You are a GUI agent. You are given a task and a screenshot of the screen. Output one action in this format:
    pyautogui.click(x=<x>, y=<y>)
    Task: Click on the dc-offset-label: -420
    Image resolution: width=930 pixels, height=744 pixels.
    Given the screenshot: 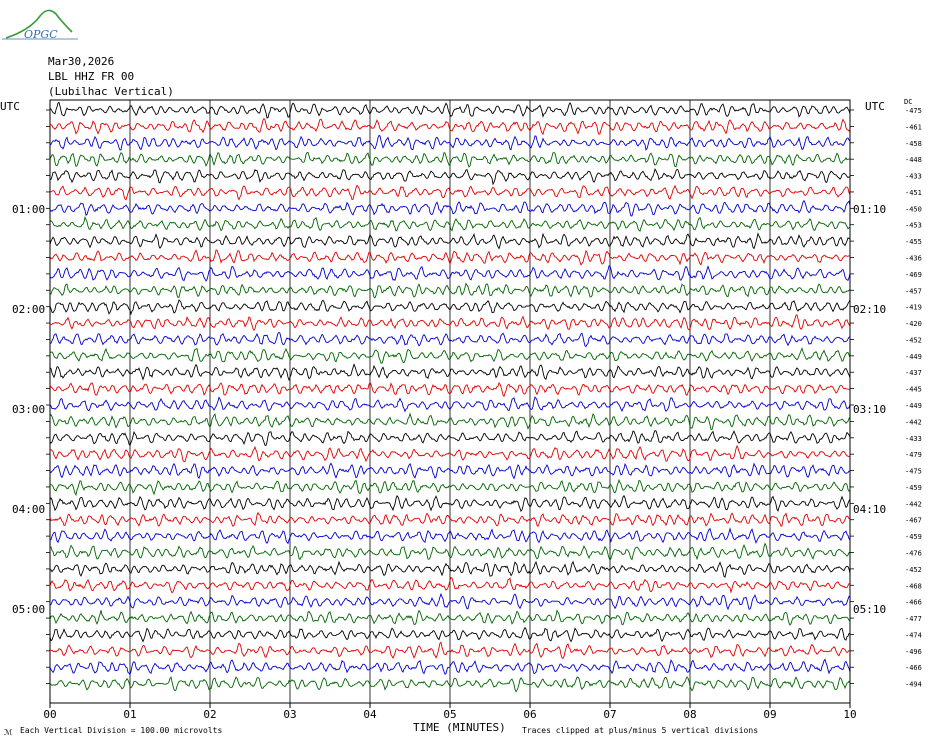 What is the action you would take?
    pyautogui.click(x=913, y=324)
    